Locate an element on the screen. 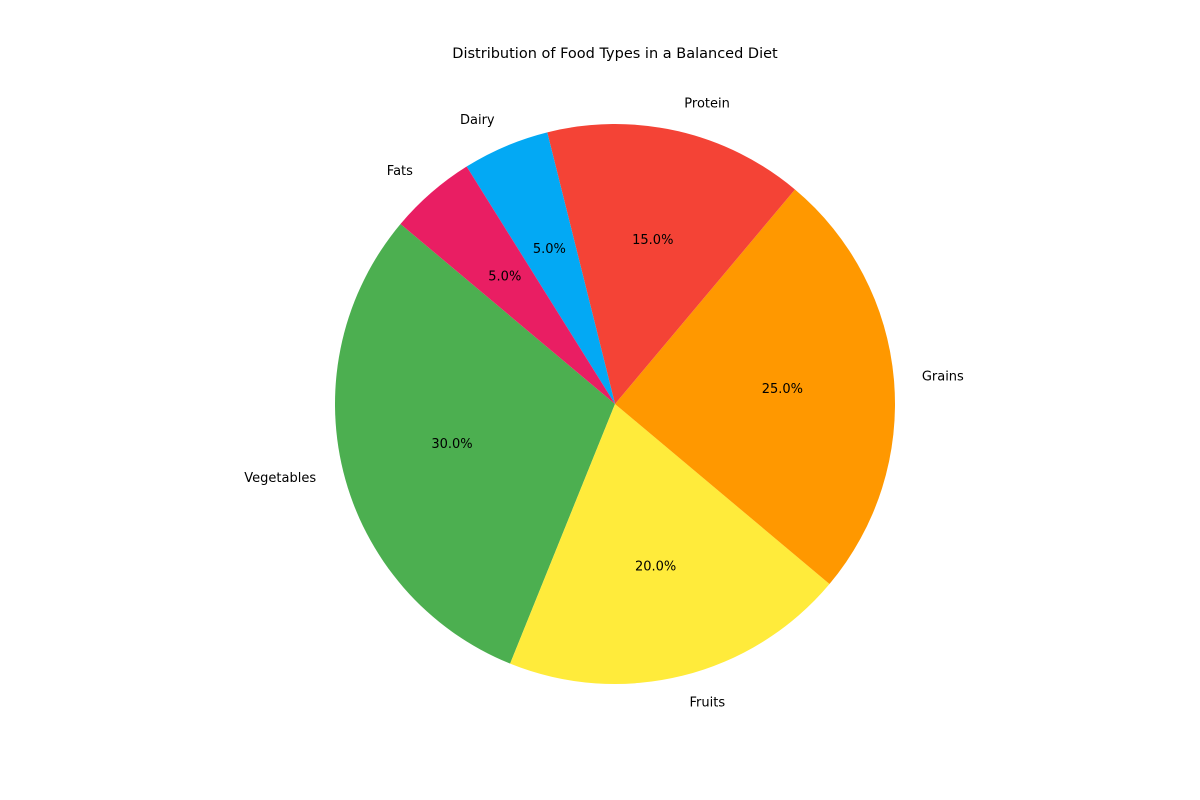 The image size is (1200, 800). pie-slice-grains is located at coordinates (755, 386).